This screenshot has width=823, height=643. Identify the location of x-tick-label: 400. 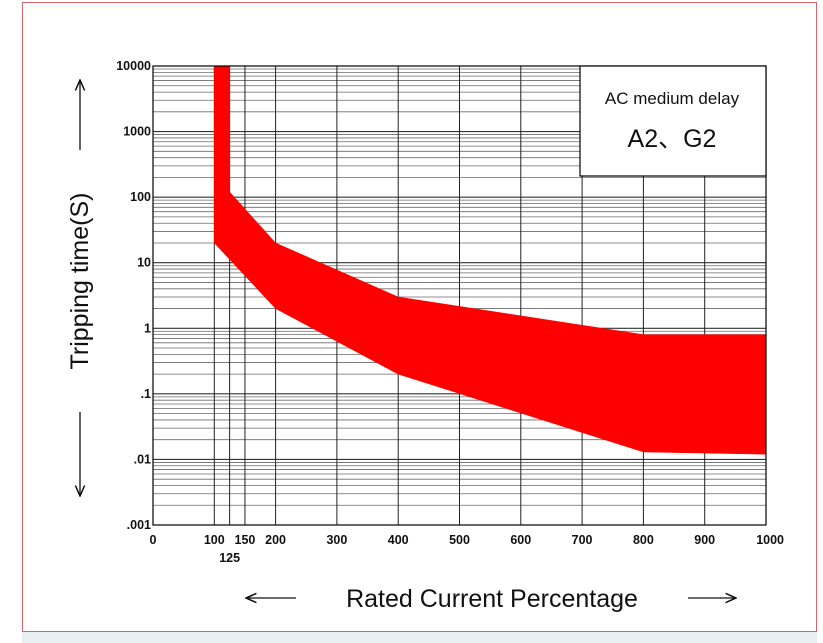
(398, 540).